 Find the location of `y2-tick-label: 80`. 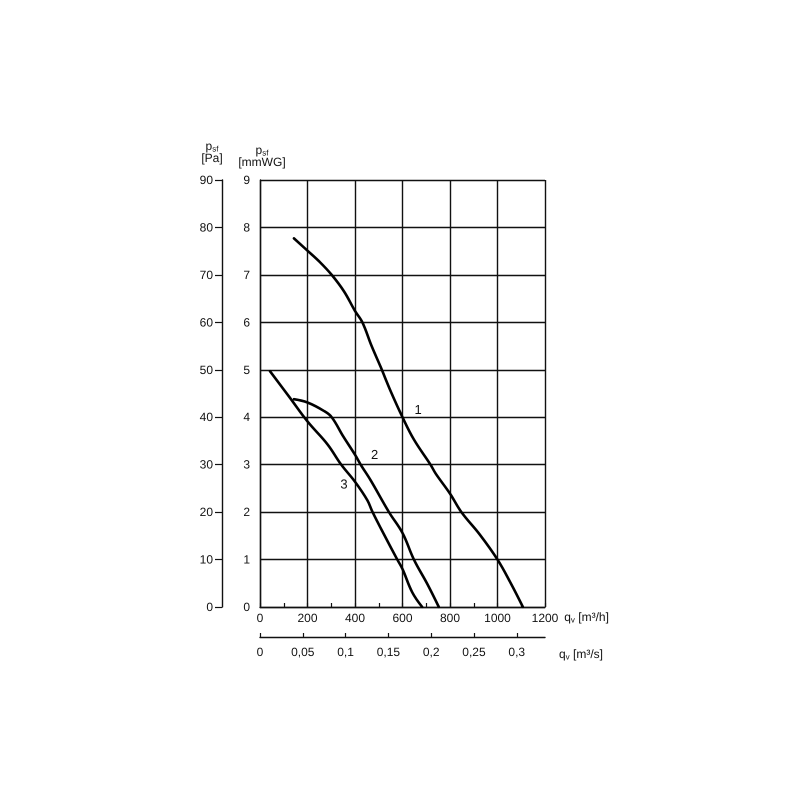

y2-tick-label: 80 is located at coordinates (207, 227).